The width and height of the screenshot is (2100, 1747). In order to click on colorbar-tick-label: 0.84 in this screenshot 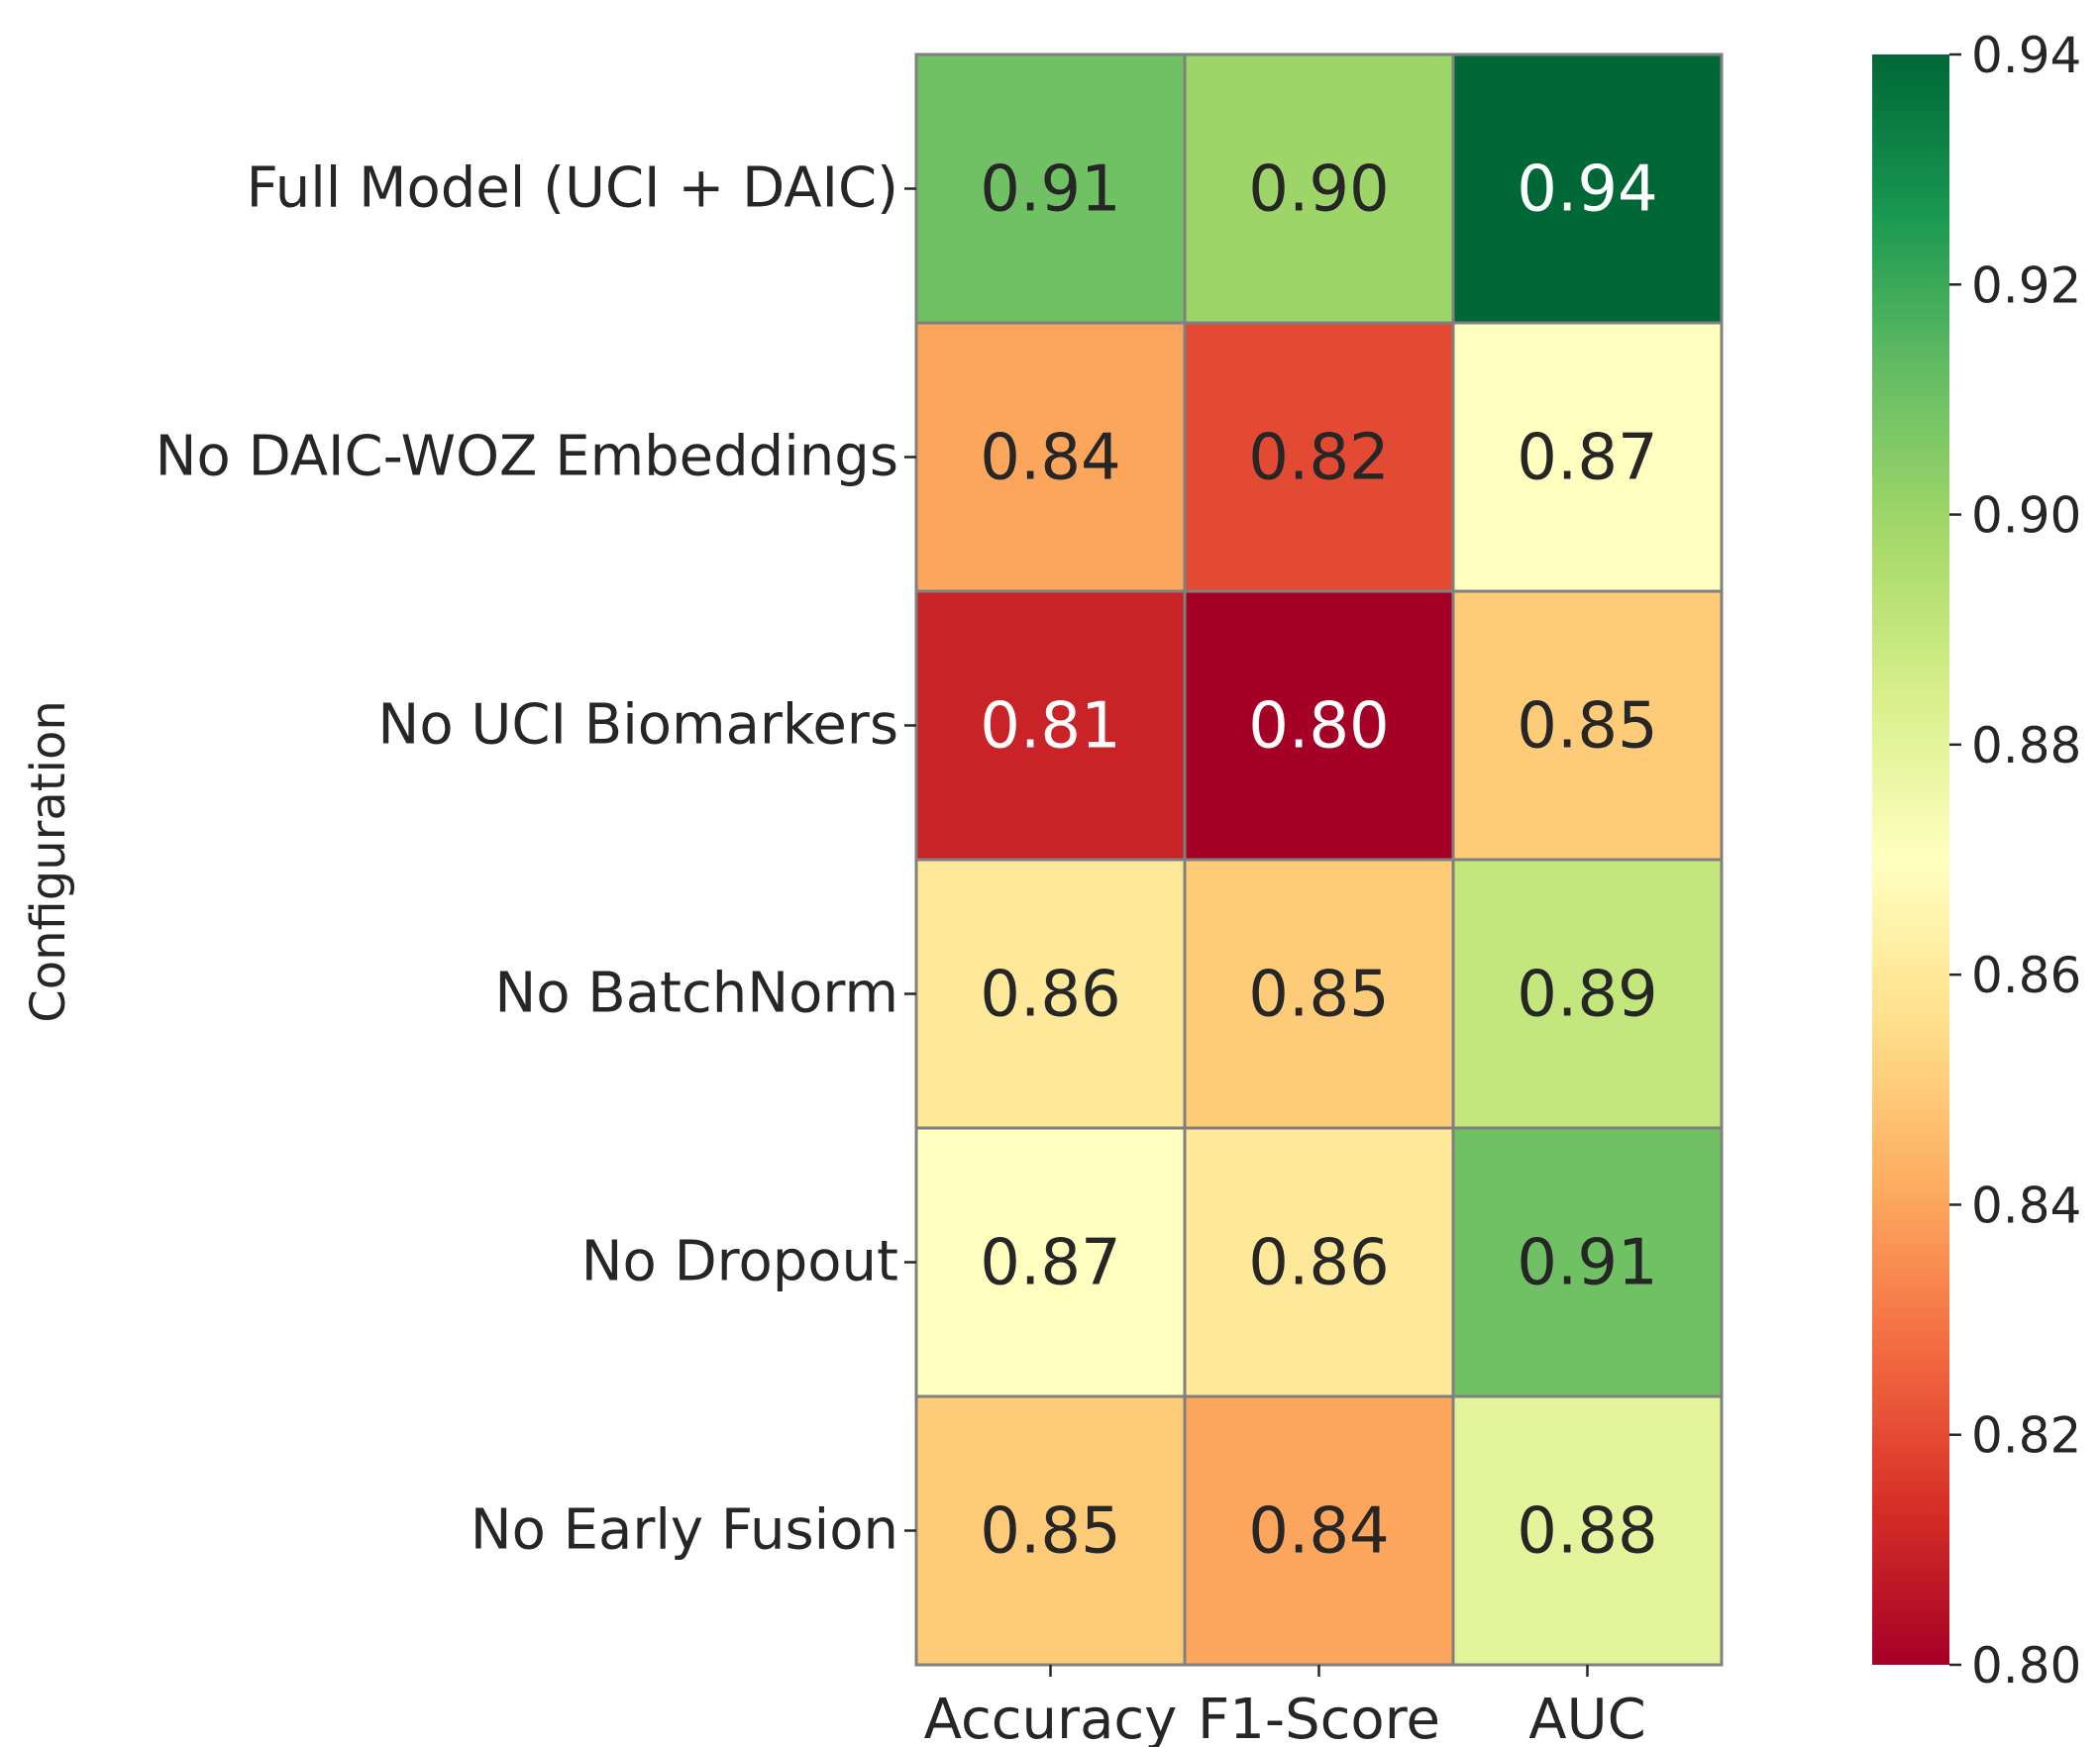, I will do `click(2026, 1206)`.